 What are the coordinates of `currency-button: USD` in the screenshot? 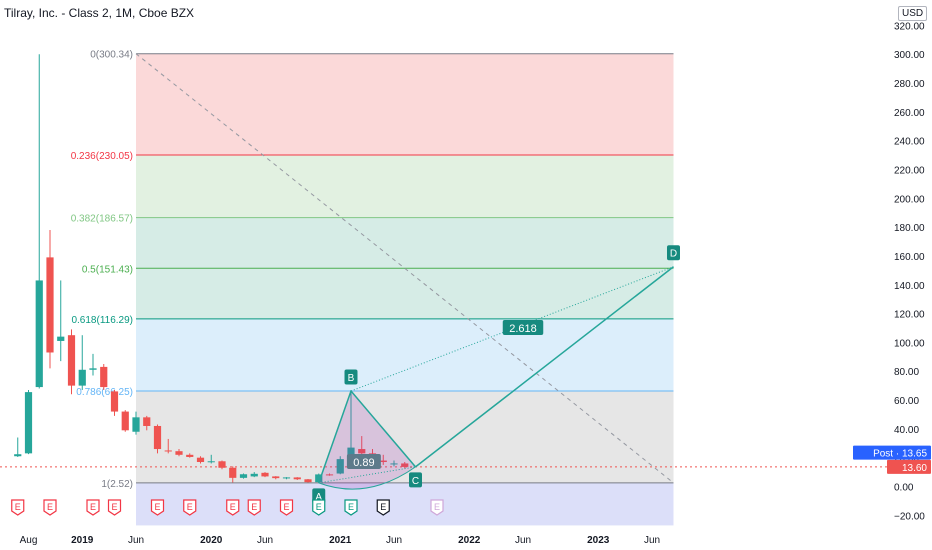 It's located at (913, 13).